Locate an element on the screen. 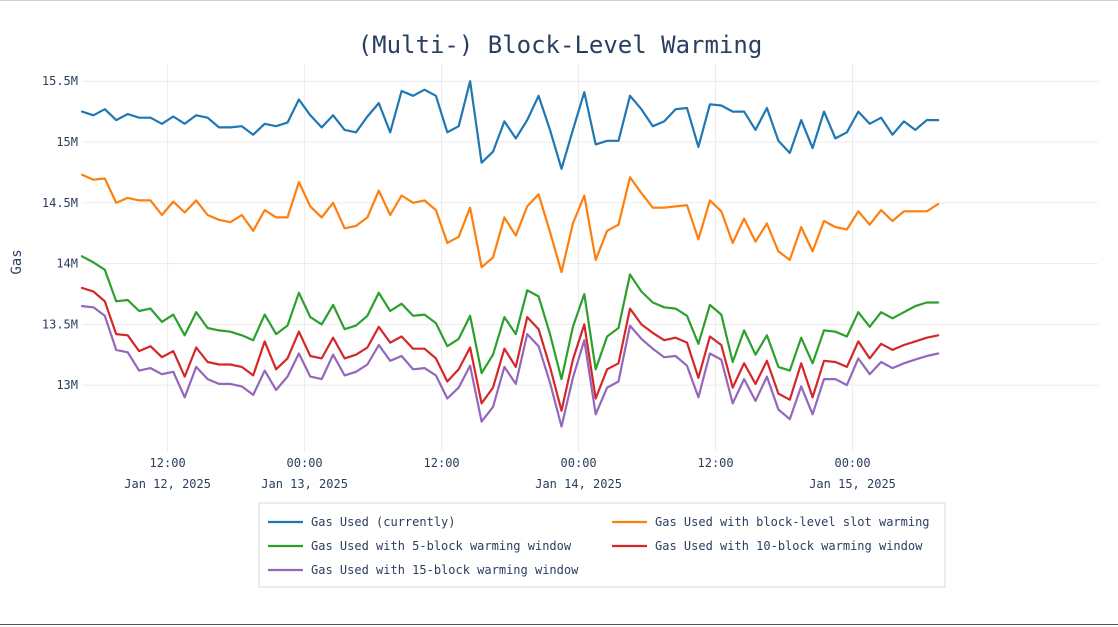 This screenshot has height=627, width=1118. x-tick-date: Jan 13, 2025 is located at coordinates (304, 484).